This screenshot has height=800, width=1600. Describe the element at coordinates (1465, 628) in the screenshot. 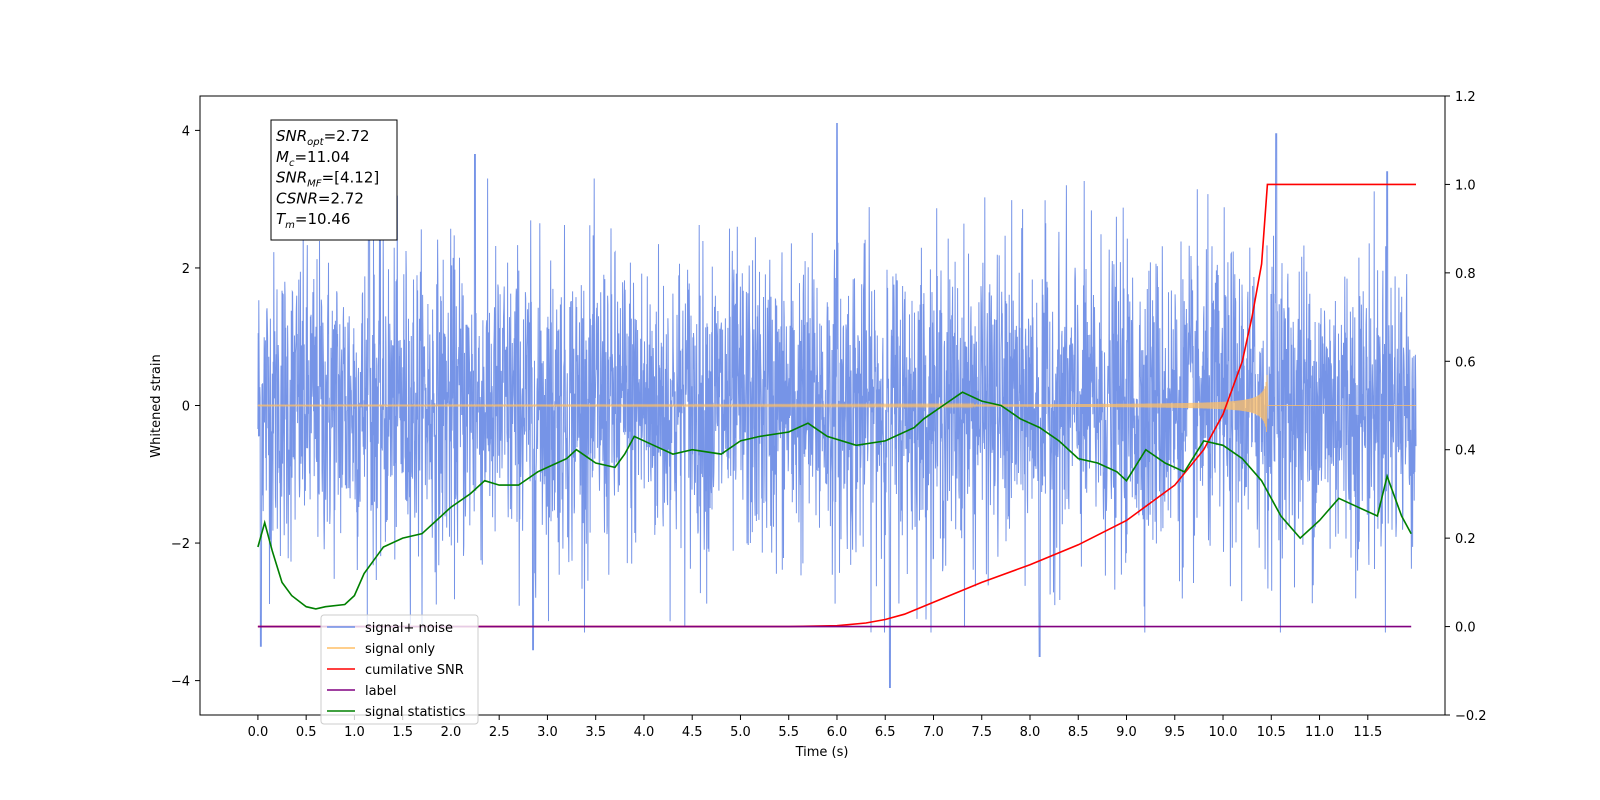

I see `y-right-tick-label: 0.0` at that location.